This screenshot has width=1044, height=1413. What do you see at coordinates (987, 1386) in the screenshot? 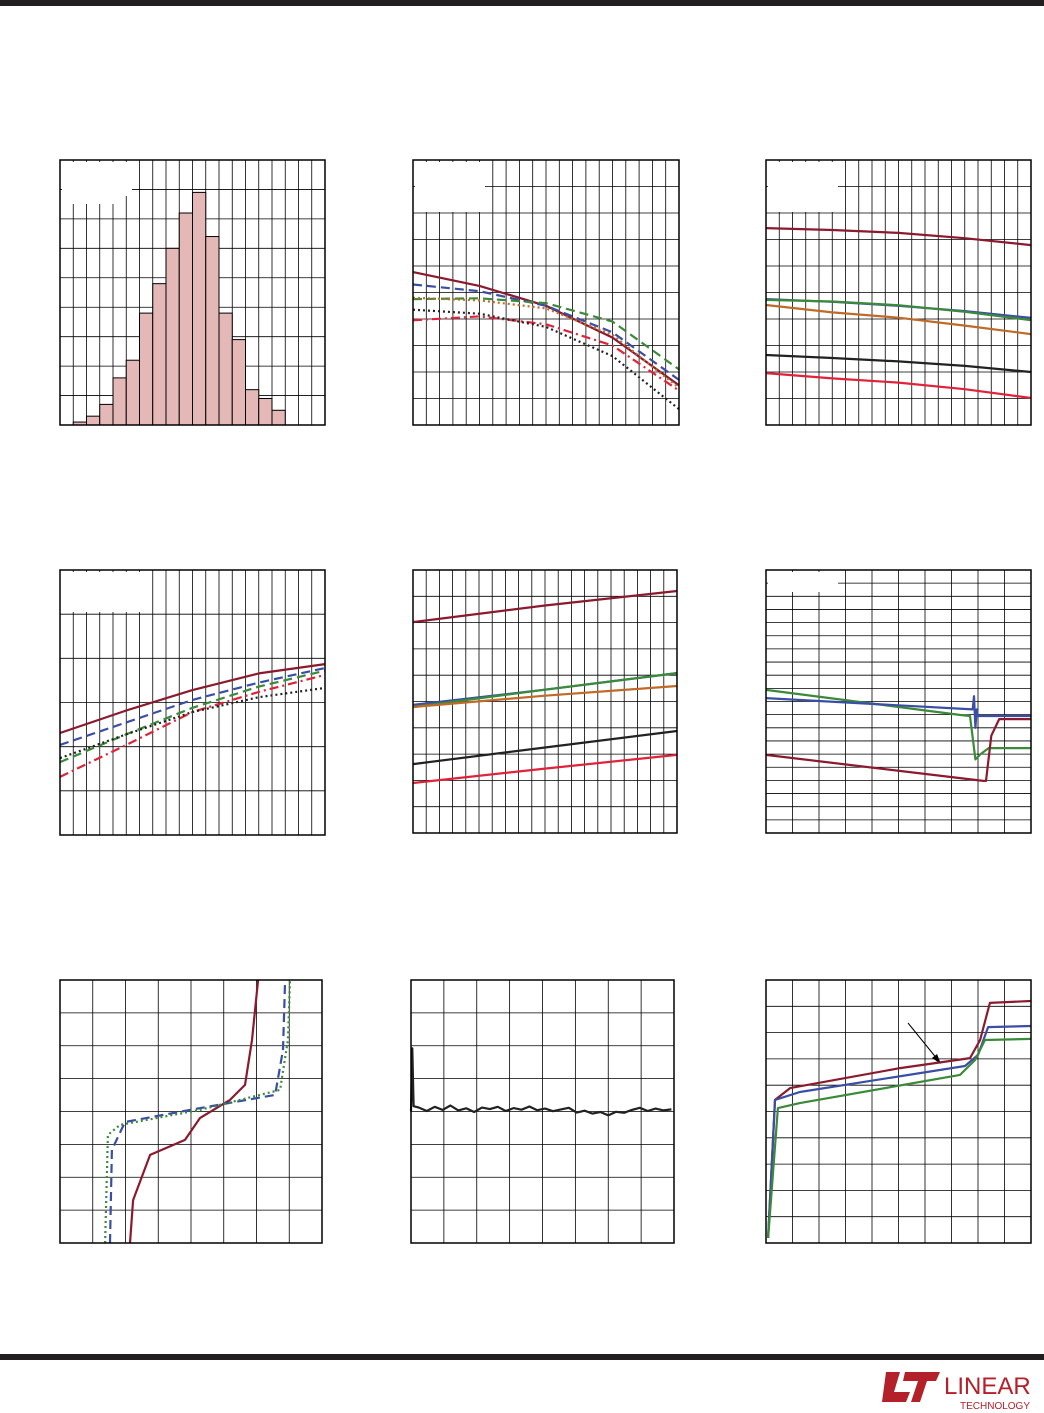
I see `logo-text: LINEAR` at bounding box center [987, 1386].